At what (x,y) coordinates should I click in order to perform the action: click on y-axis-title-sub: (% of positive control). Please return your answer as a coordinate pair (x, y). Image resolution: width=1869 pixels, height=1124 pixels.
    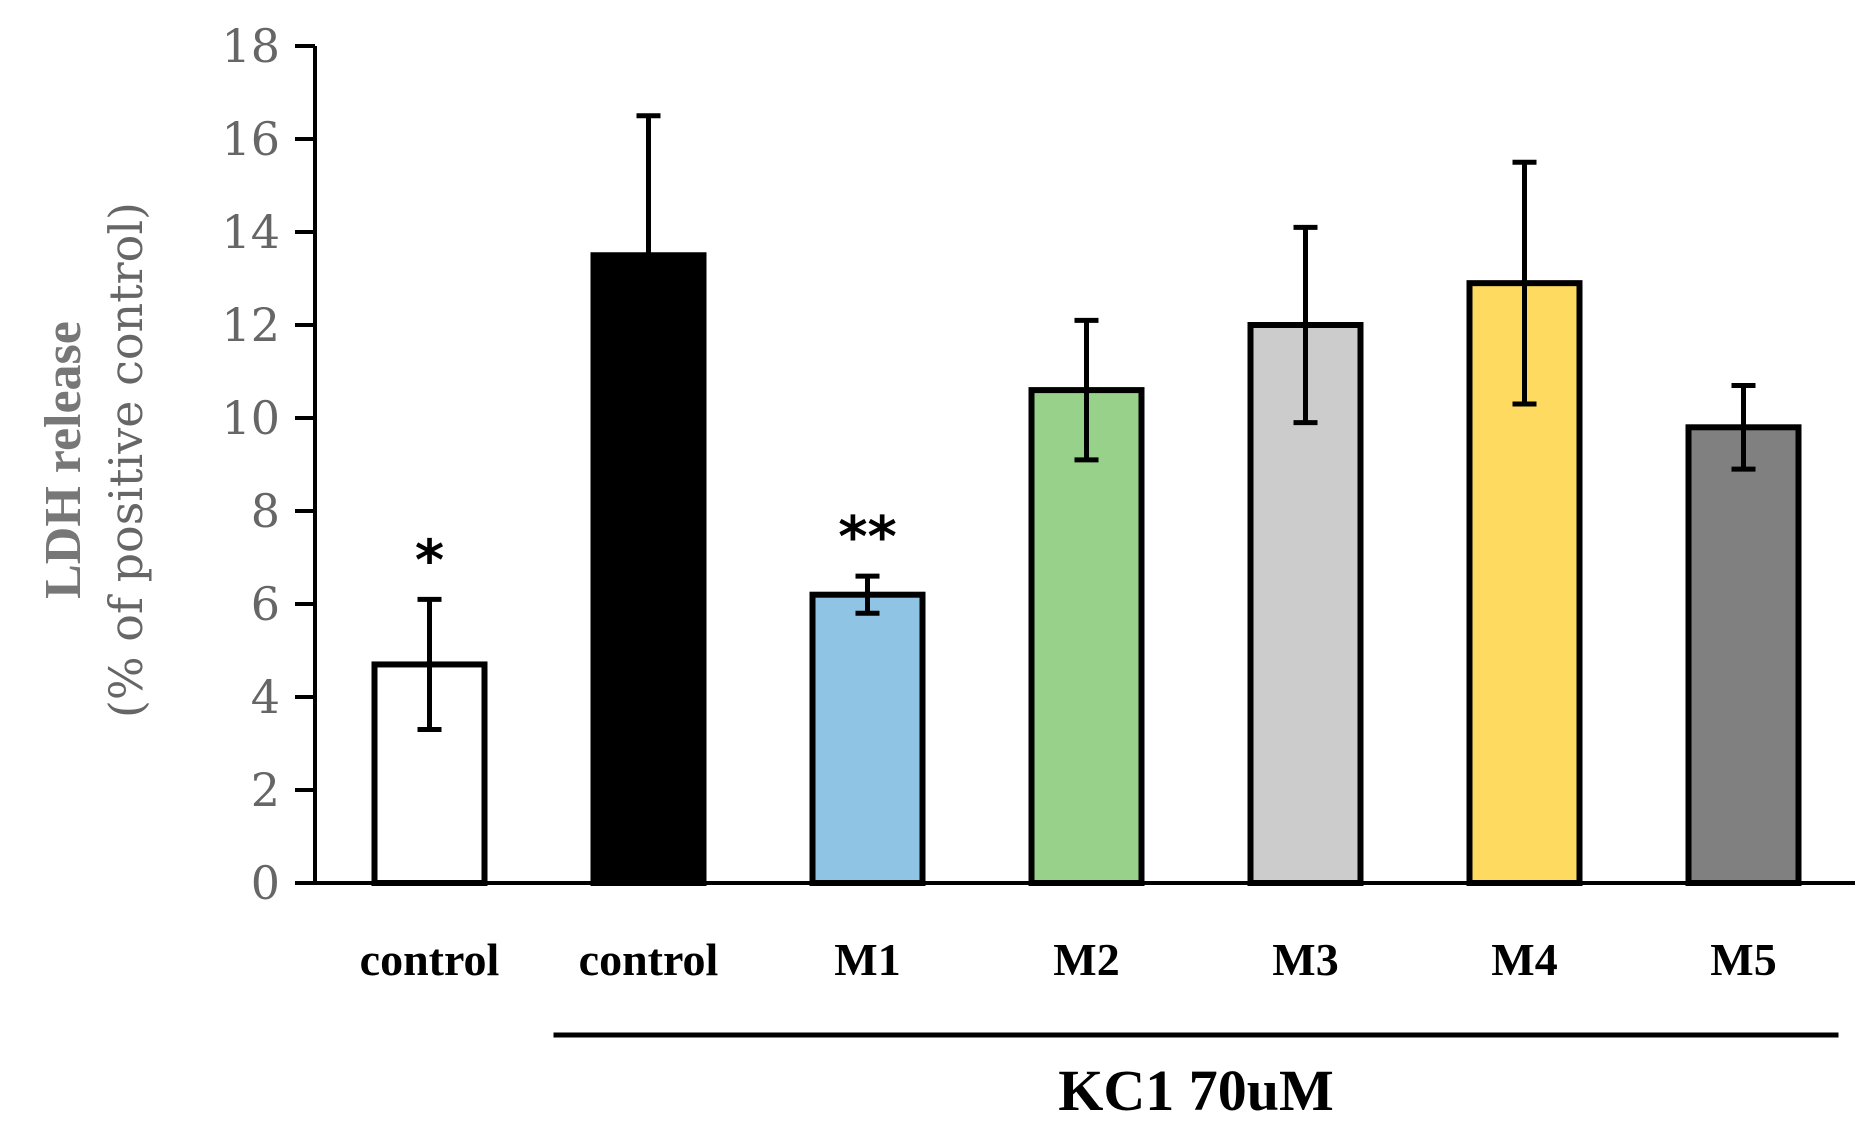
    Looking at the image, I should click on (126, 460).